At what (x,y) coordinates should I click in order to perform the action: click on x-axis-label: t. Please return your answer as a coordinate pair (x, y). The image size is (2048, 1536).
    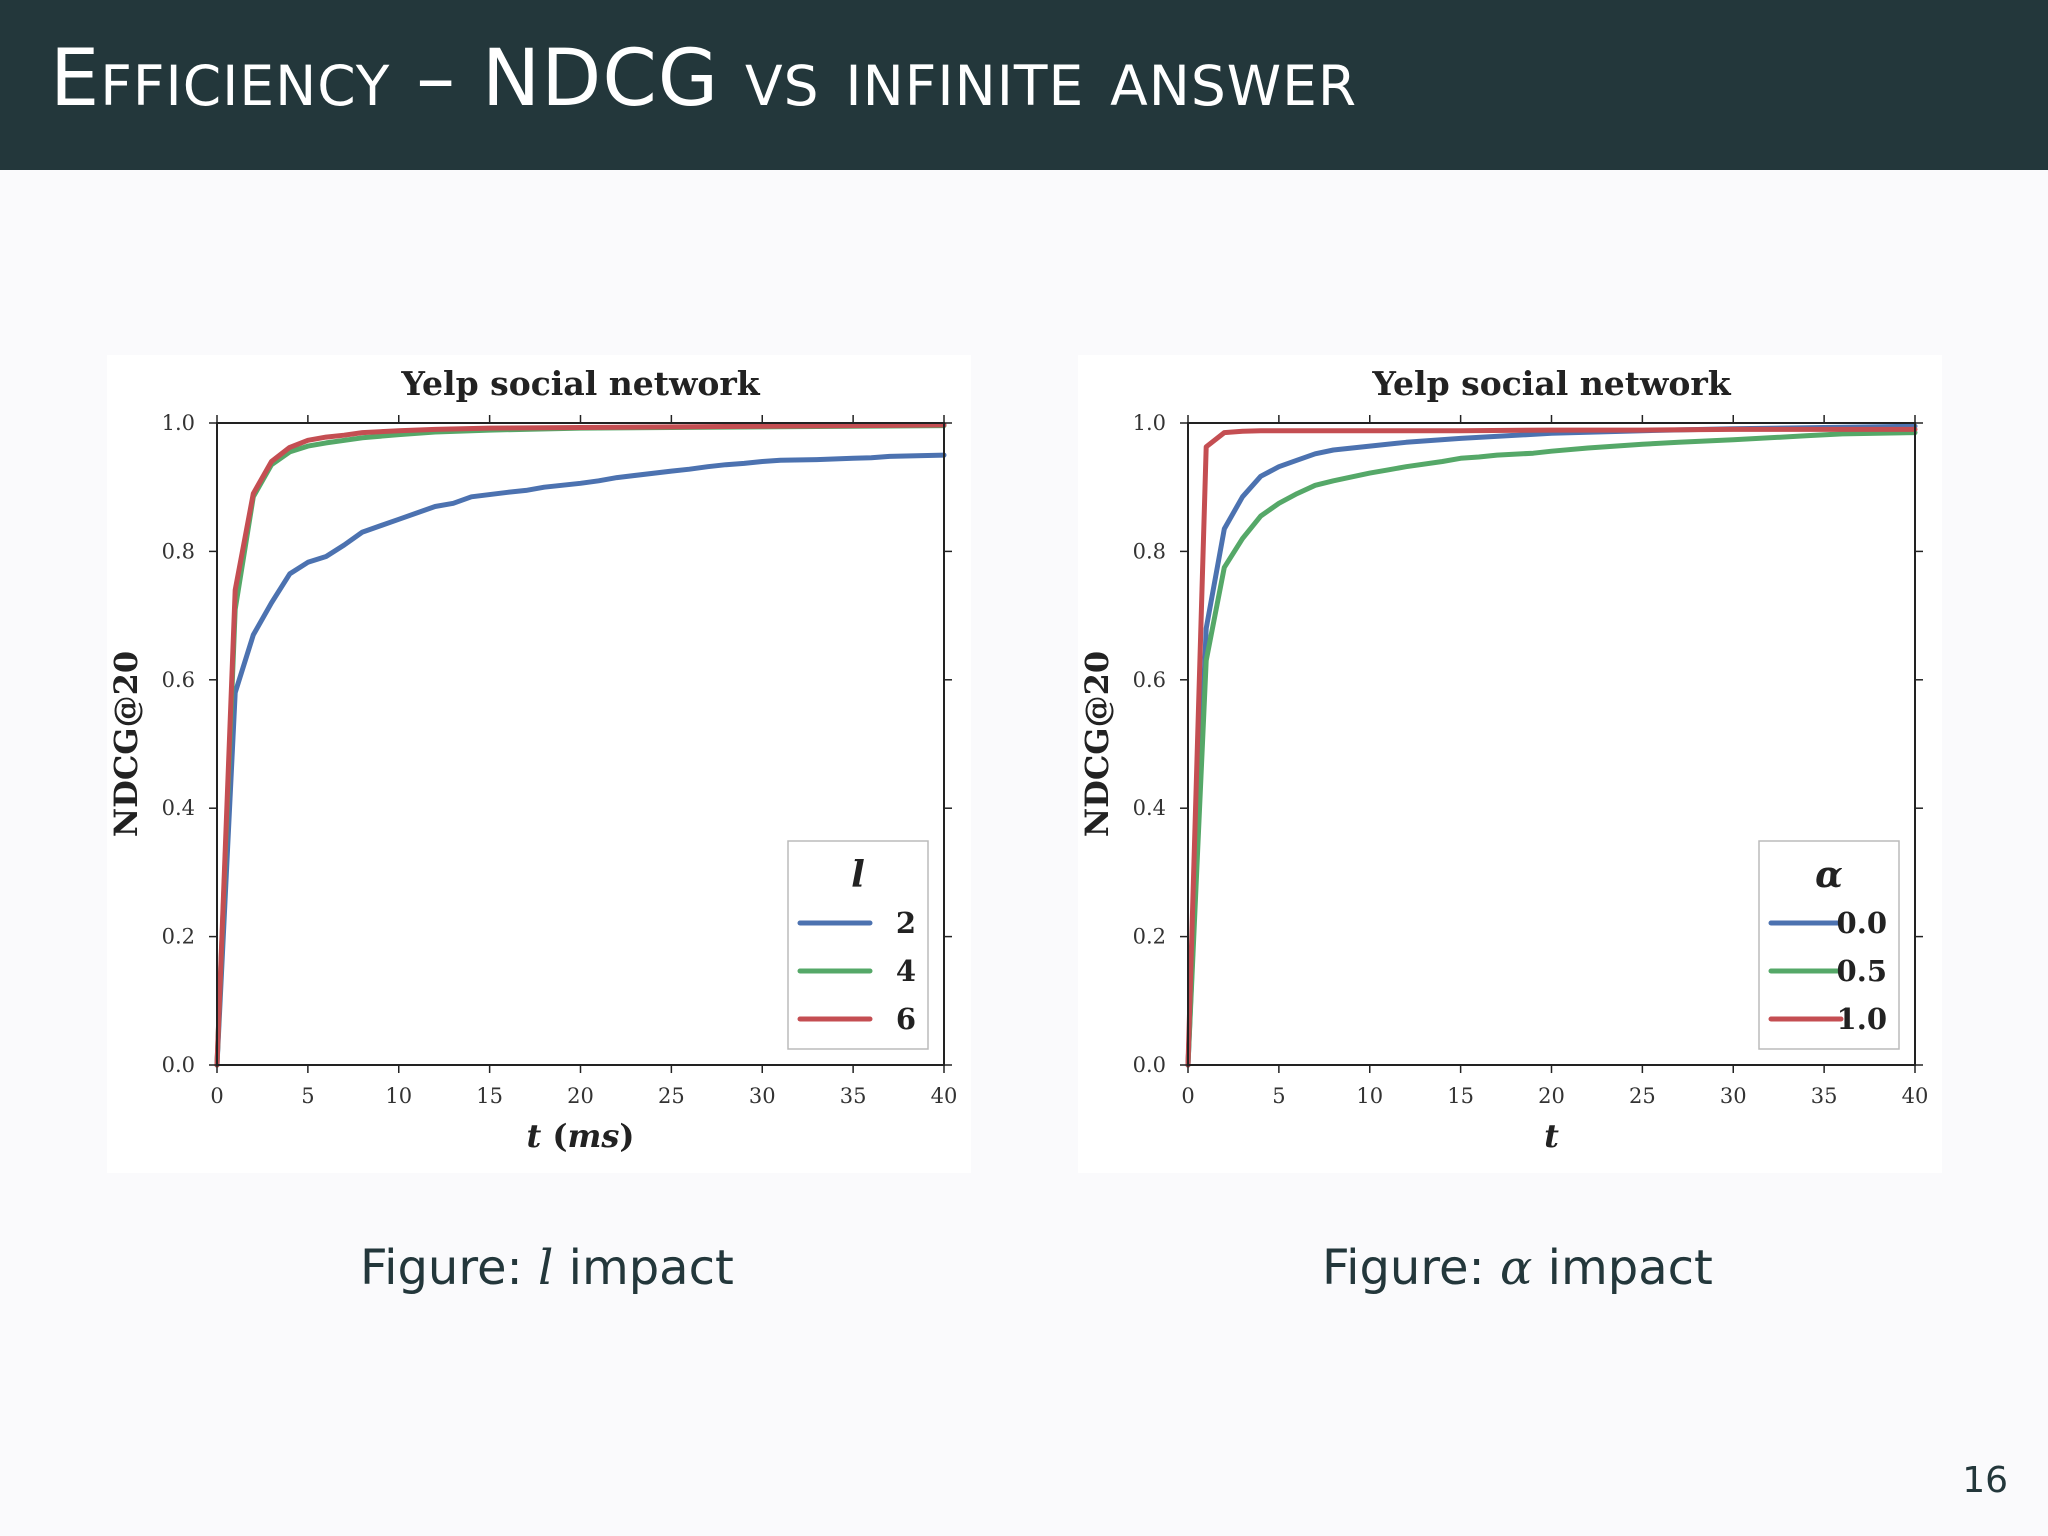
    Looking at the image, I should click on (1551, 1136).